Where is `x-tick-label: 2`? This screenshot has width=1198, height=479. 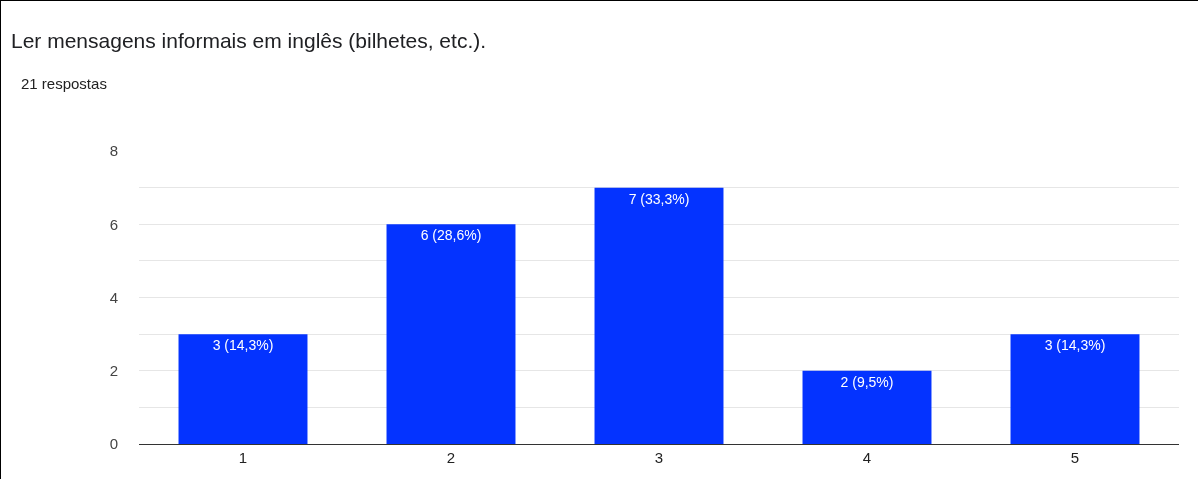
x-tick-label: 2 is located at coordinates (451, 457).